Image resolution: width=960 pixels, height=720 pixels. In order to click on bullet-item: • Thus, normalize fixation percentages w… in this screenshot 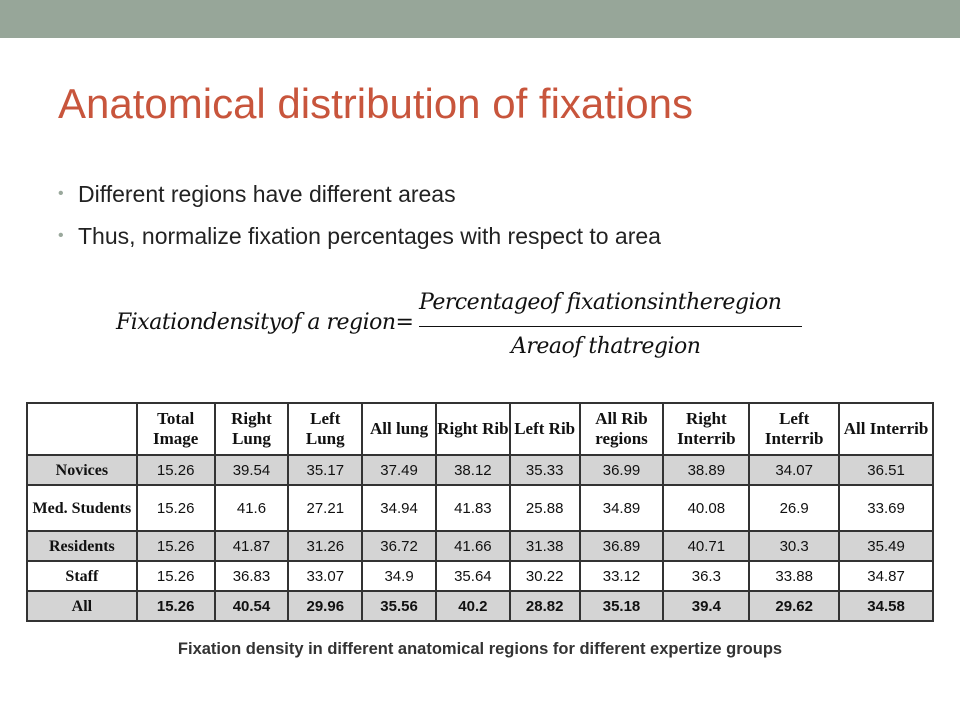, I will do `click(359, 236)`.